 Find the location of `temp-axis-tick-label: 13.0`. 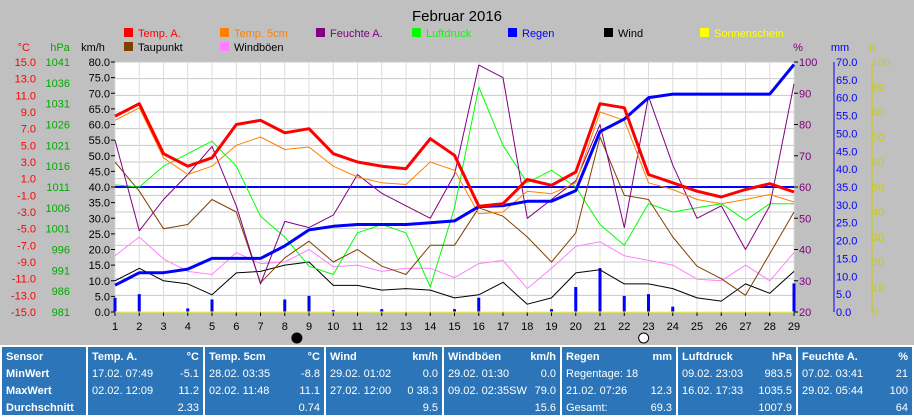

temp-axis-tick-label: 13.0 is located at coordinates (25, 80).